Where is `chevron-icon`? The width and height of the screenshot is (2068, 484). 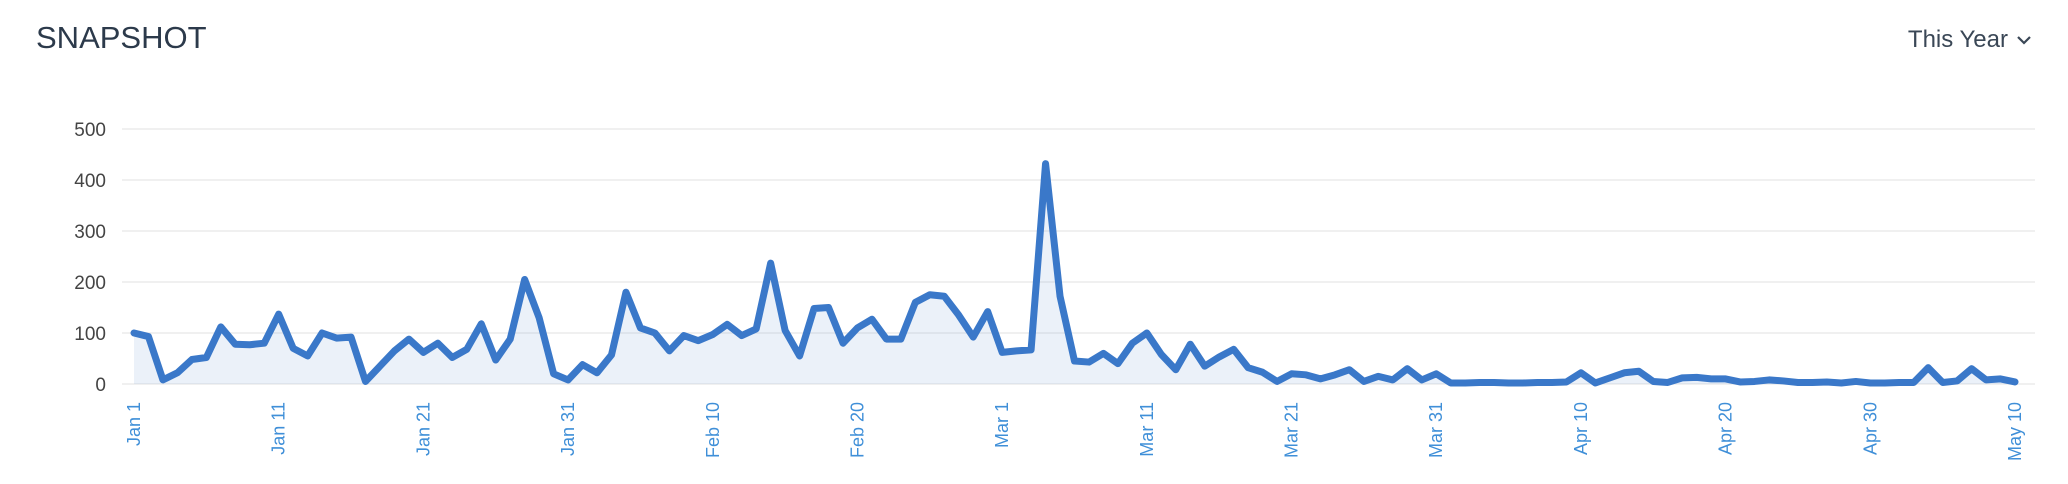 chevron-icon is located at coordinates (2024, 40).